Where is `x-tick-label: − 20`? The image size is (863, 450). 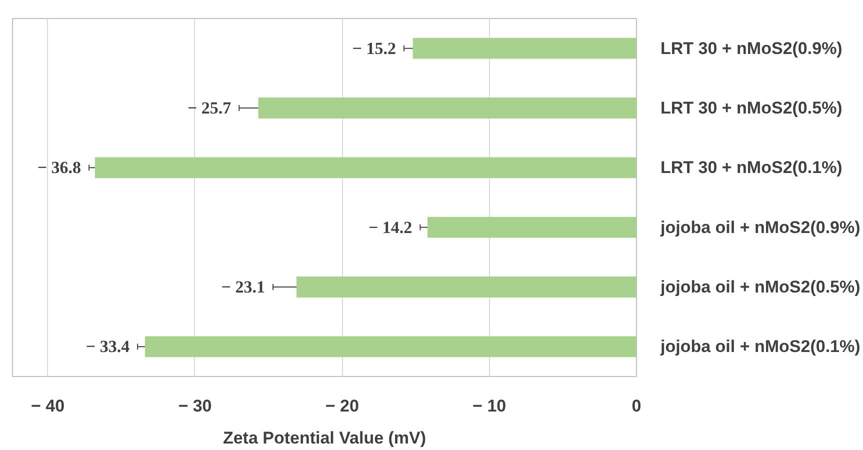
x-tick-label: − 20 is located at coordinates (342, 406).